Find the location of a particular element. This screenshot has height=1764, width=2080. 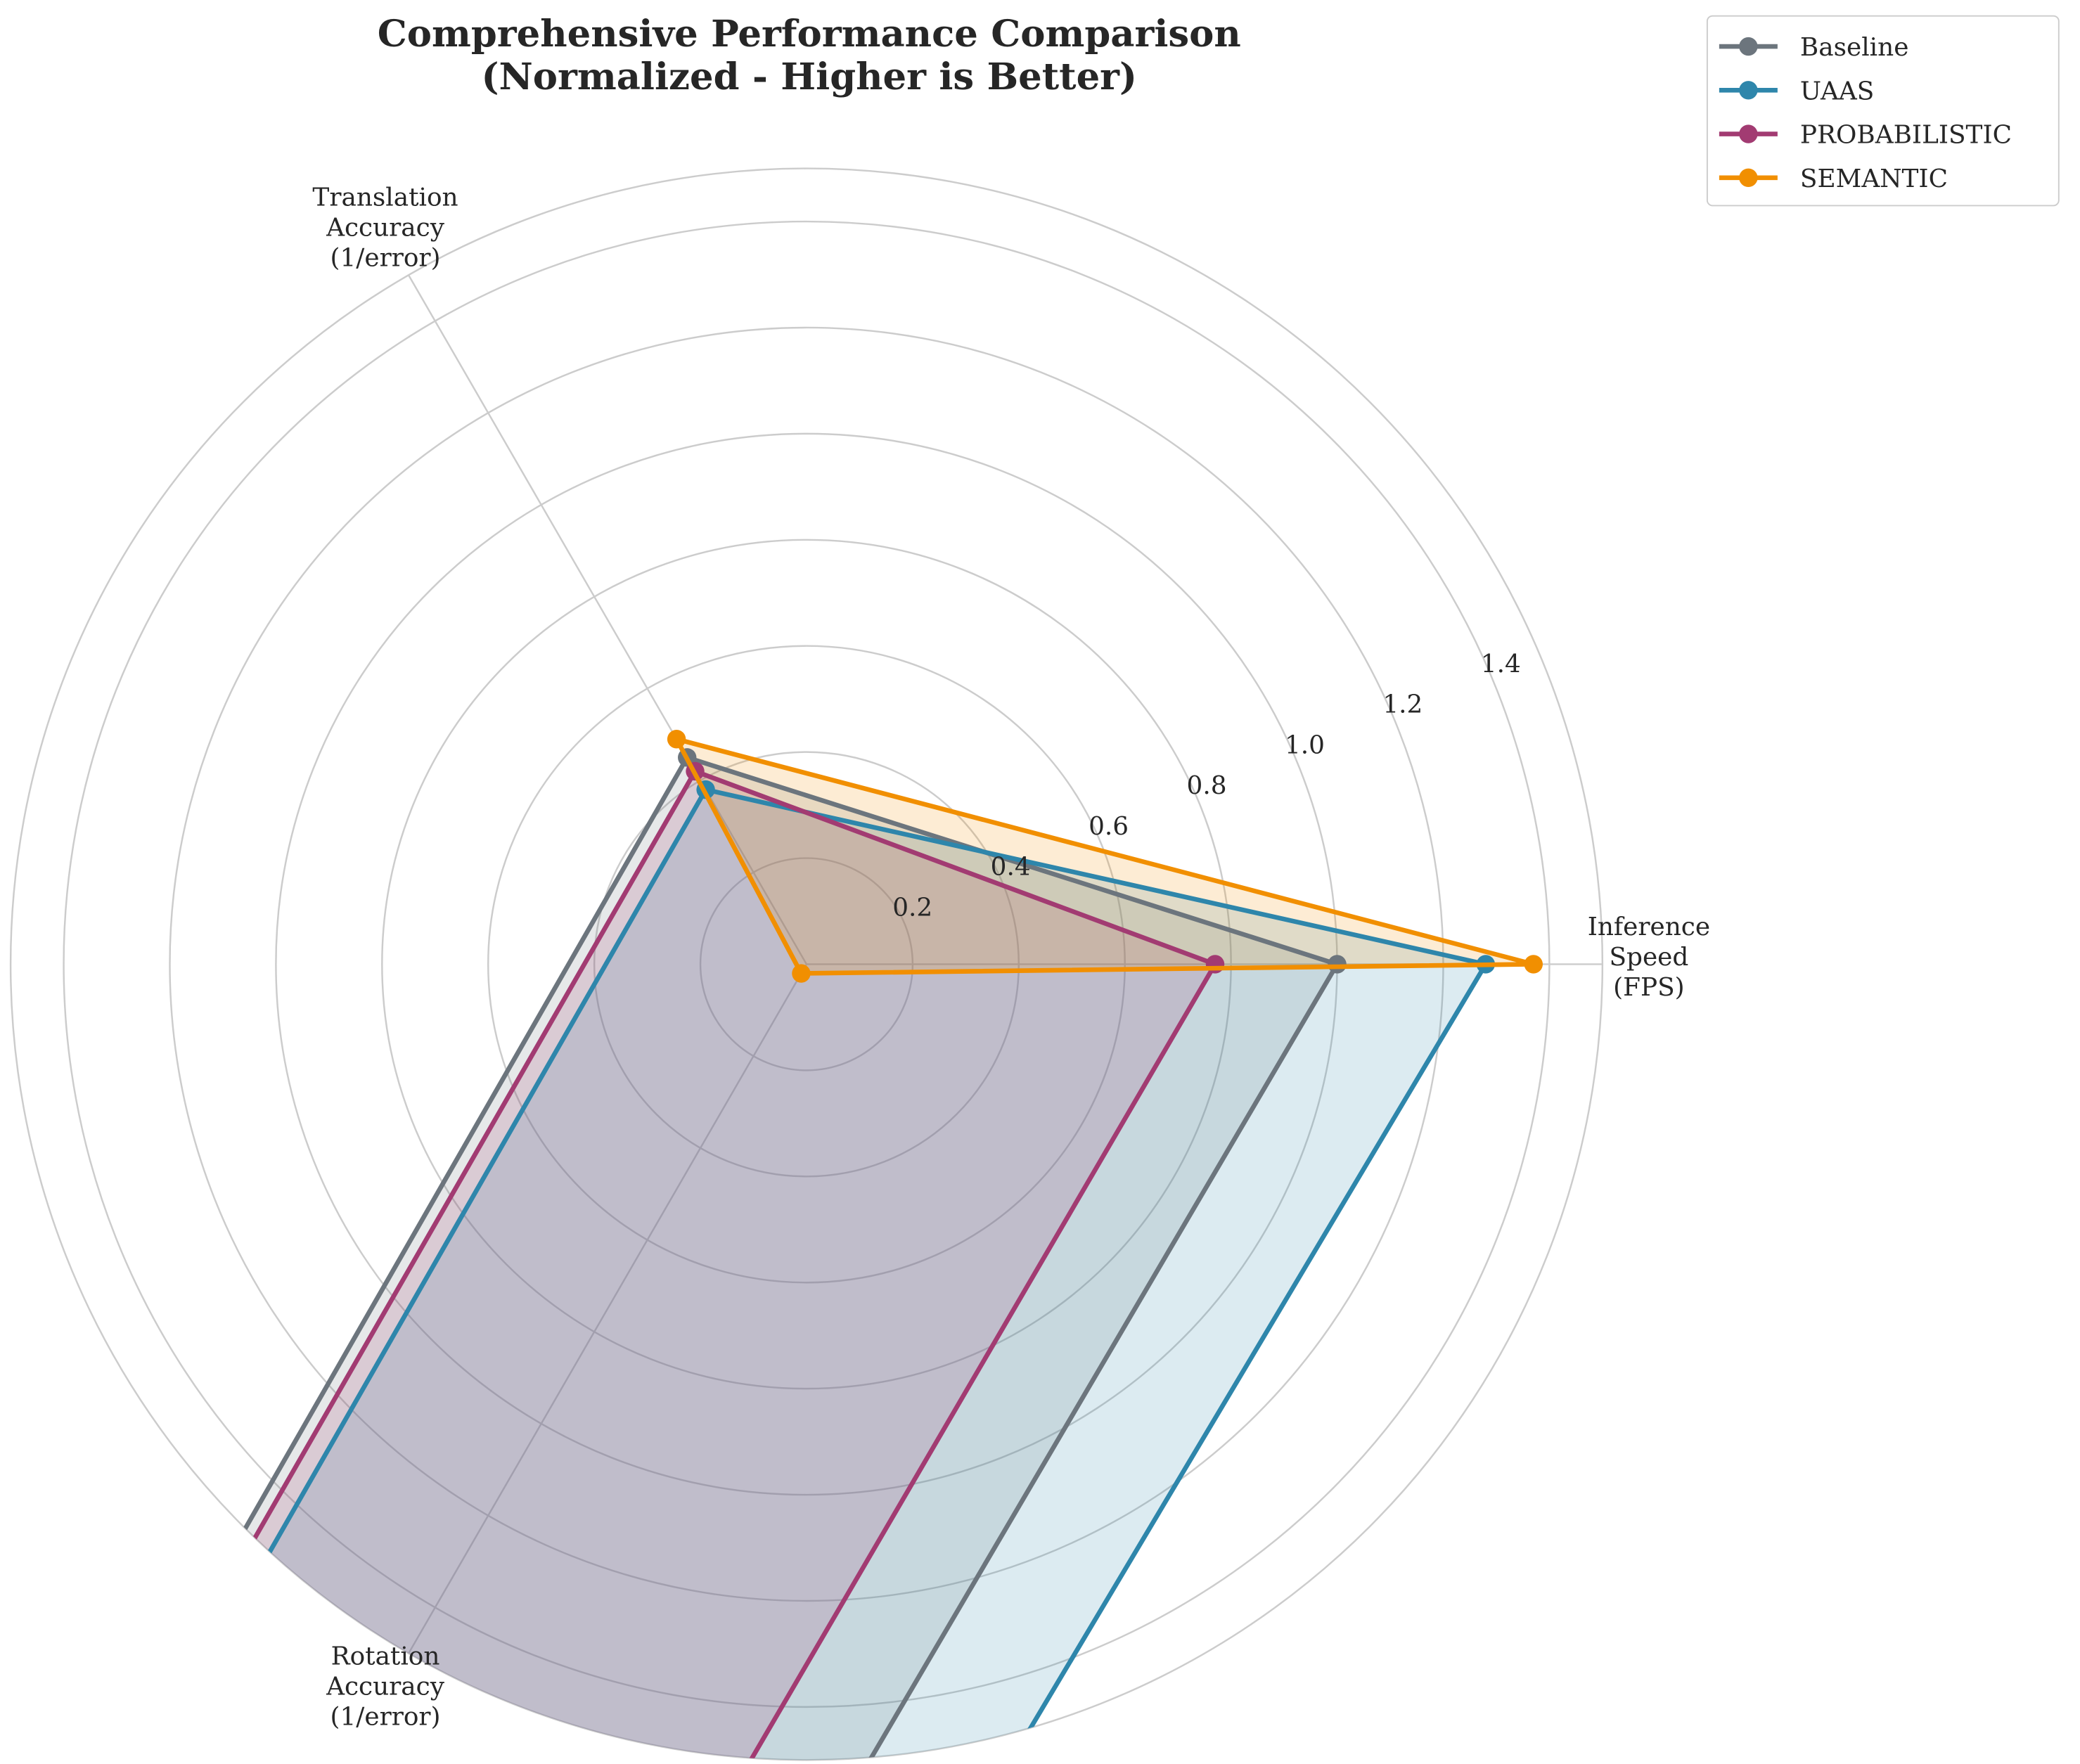

r-tick-label: 1.0 is located at coordinates (1305, 744).